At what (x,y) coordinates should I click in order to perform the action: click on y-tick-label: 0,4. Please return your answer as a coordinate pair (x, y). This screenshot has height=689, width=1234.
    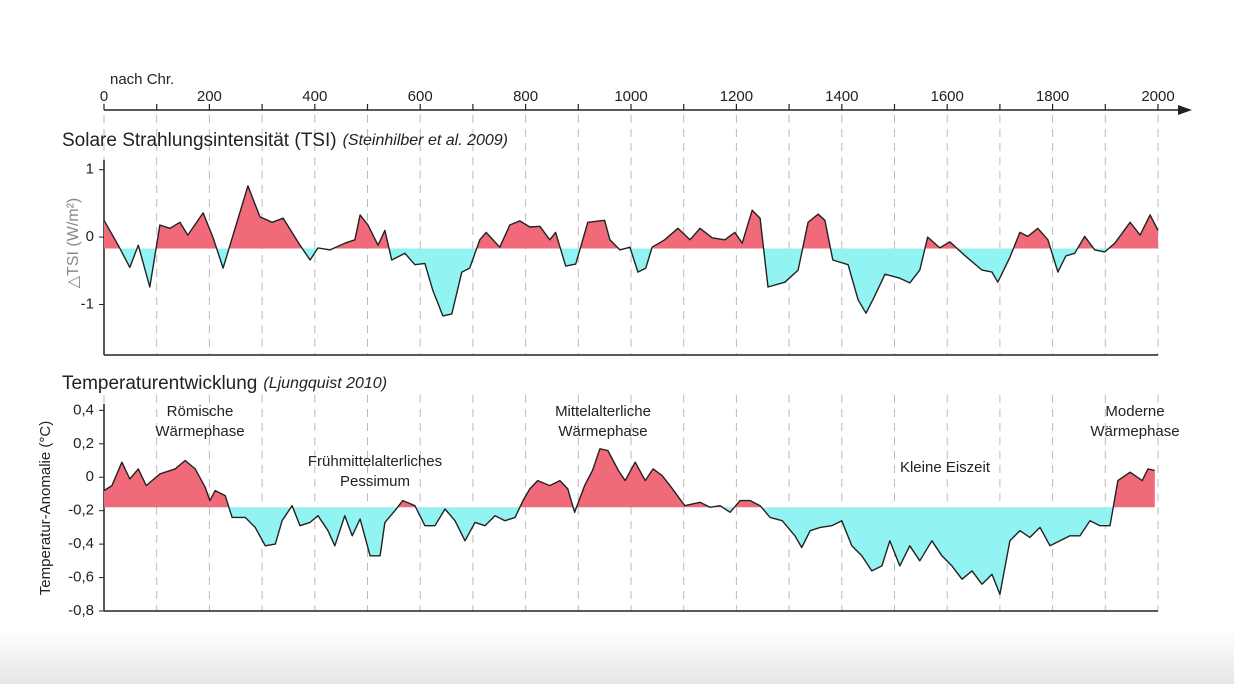
    Looking at the image, I should click on (83, 409).